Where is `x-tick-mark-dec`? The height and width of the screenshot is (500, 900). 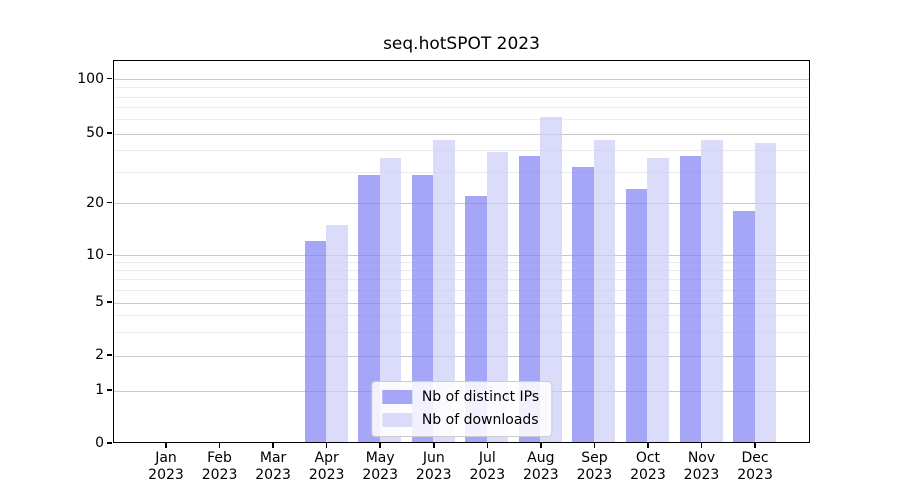
x-tick-mark-dec is located at coordinates (755, 445).